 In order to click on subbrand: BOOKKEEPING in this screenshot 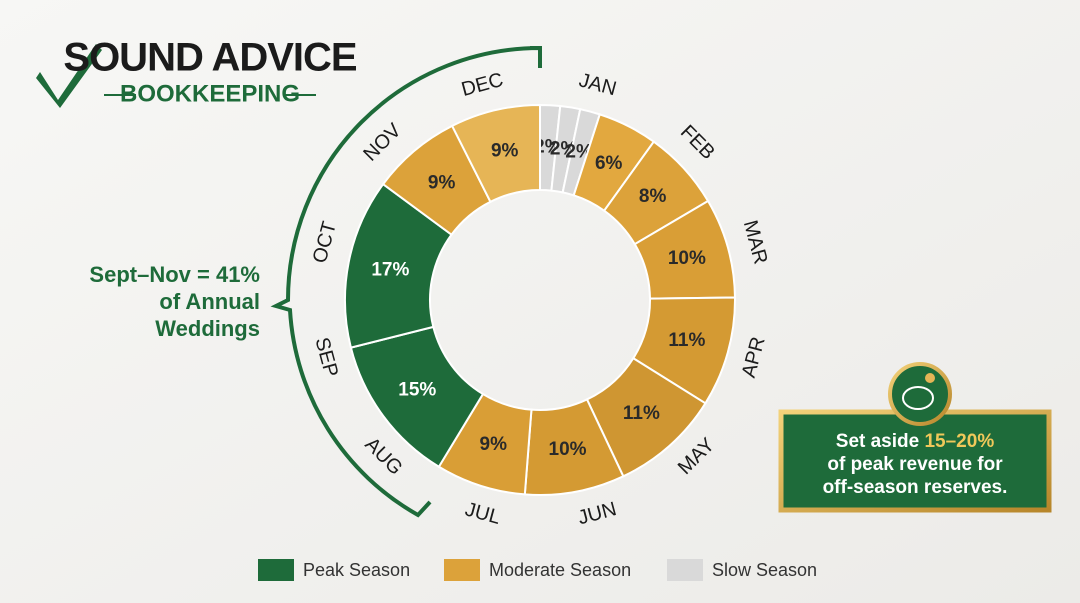, I will do `click(210, 93)`.